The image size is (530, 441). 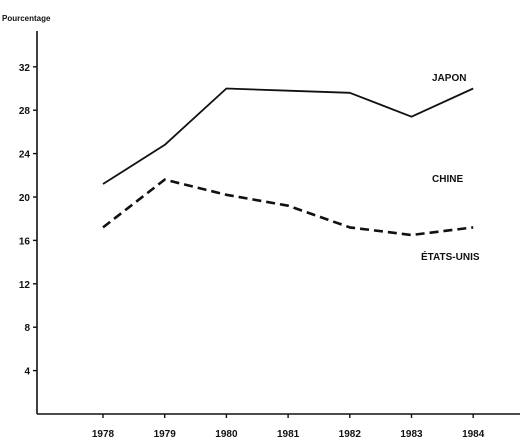 I want to click on label-chine: CHINE, so click(x=447, y=179).